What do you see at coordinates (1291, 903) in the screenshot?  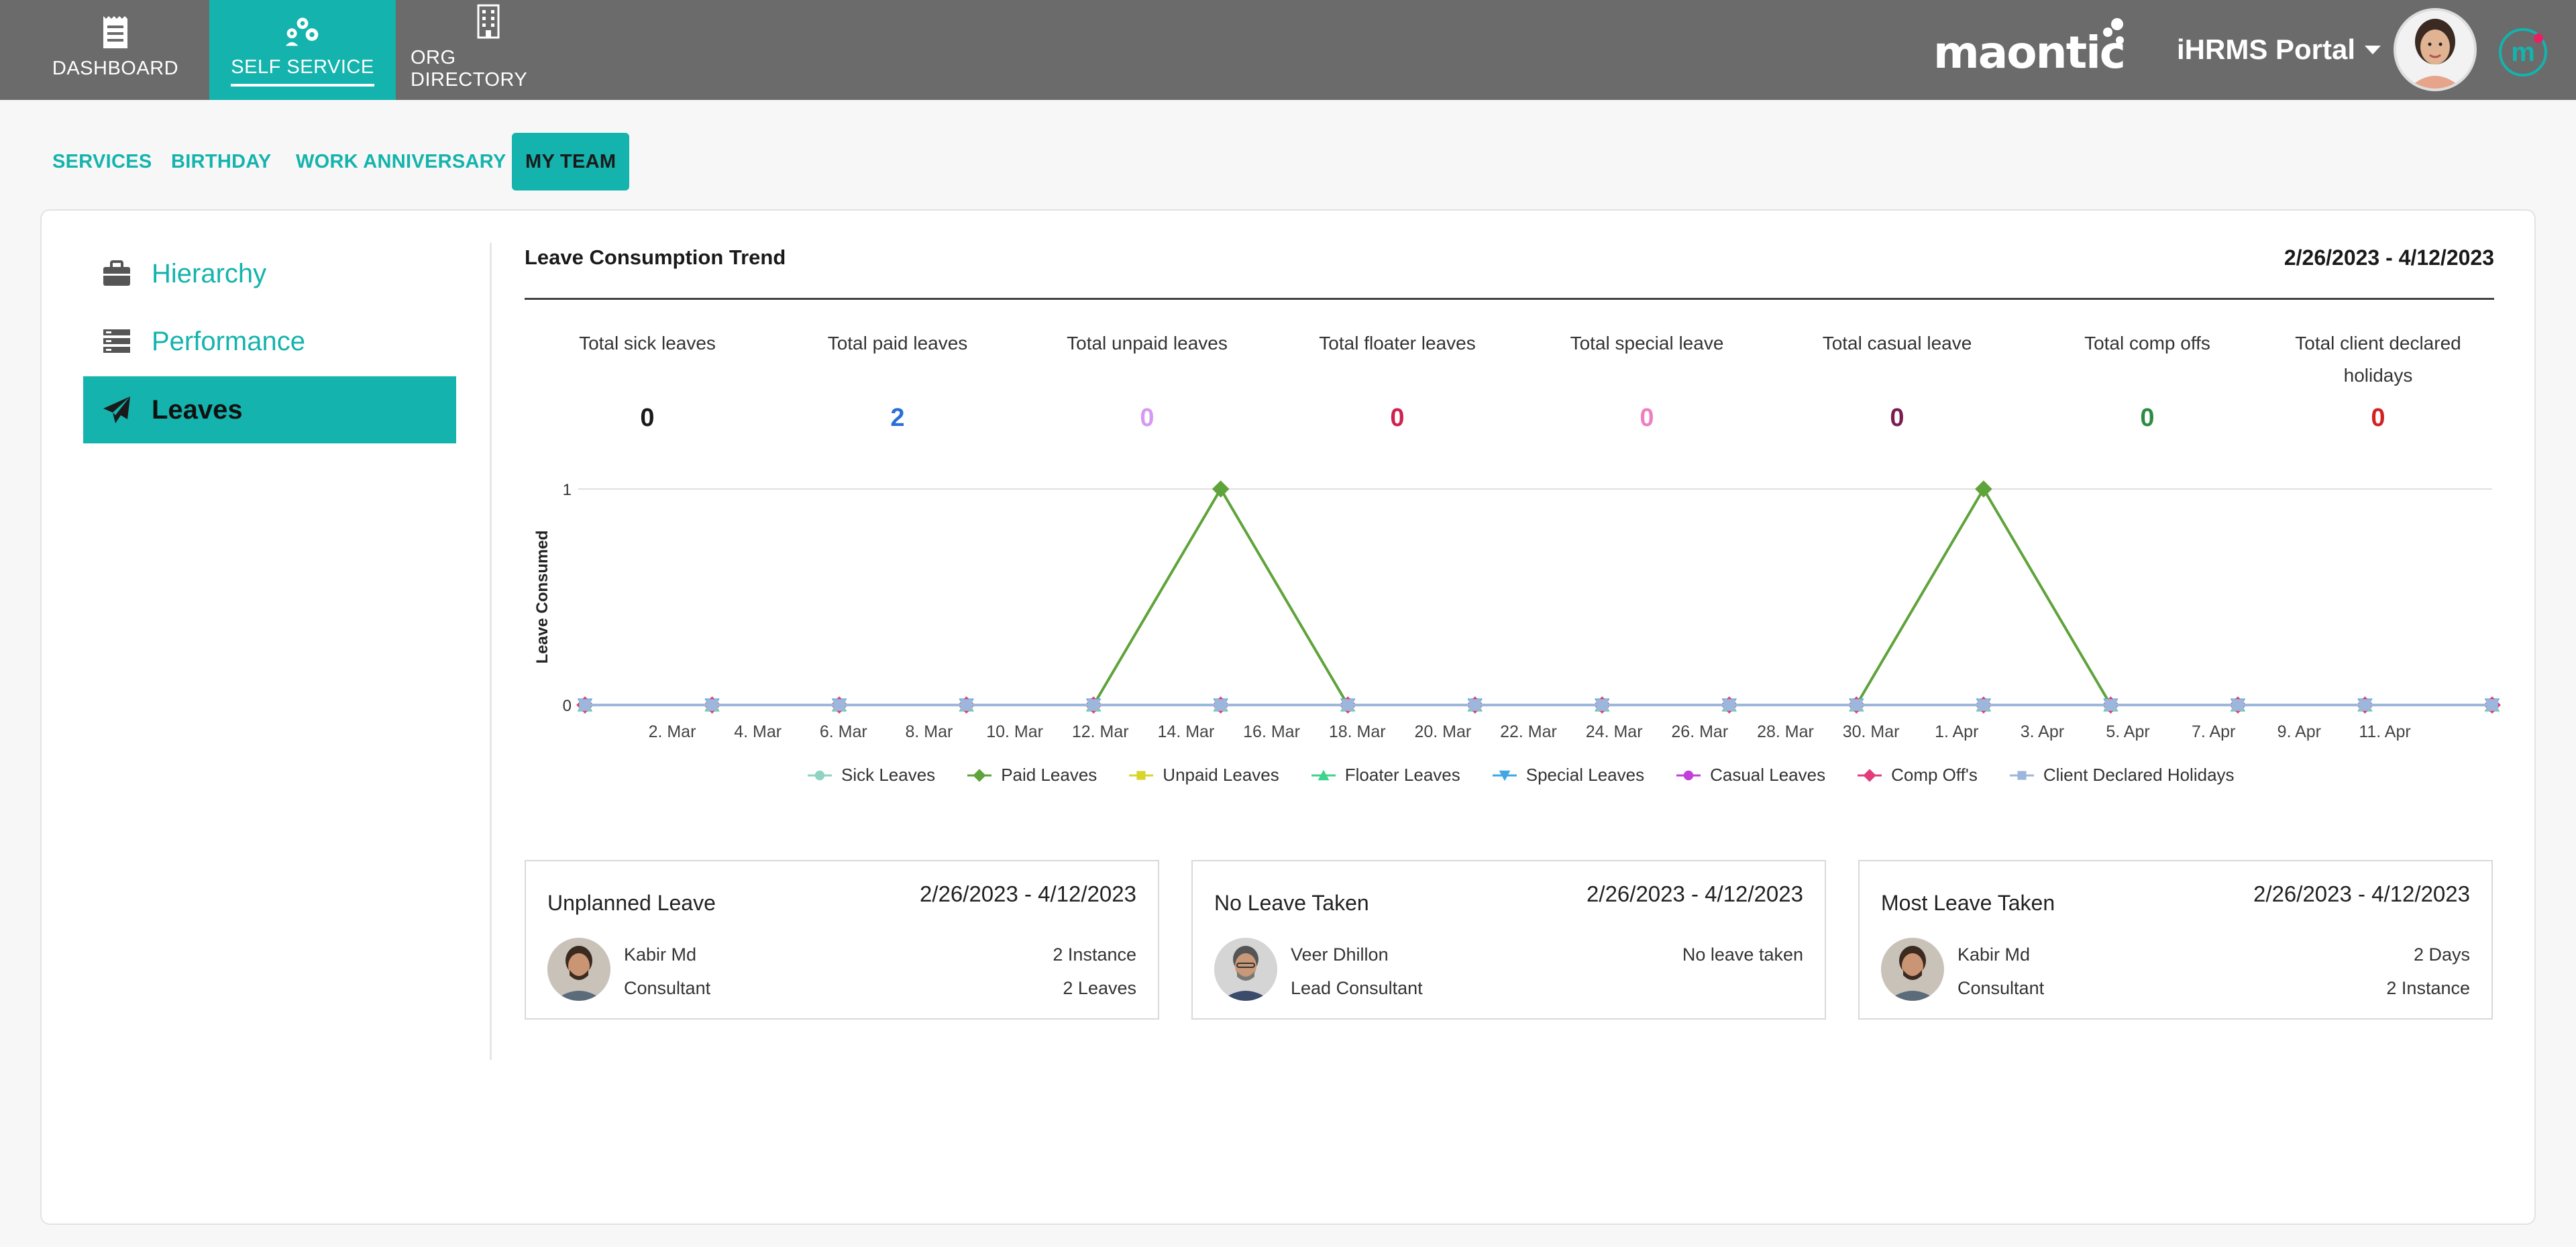 I see `stat-card-title: No Leave Taken` at bounding box center [1291, 903].